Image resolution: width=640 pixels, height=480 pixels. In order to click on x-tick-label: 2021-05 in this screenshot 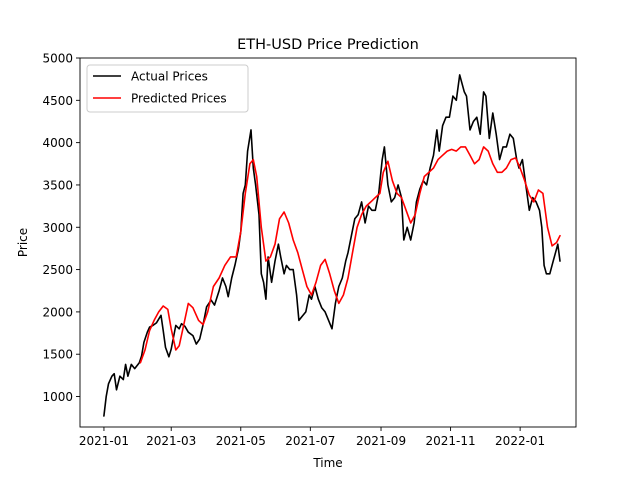, I will do `click(241, 441)`.